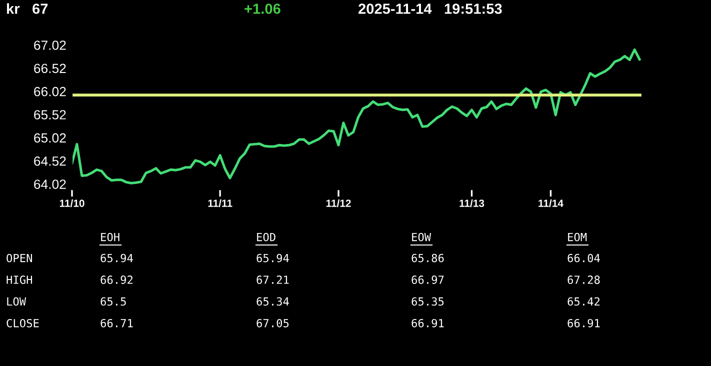 Image resolution: width=711 pixels, height=366 pixels. What do you see at coordinates (584, 301) in the screenshot?
I see `text: 65.42` at bounding box center [584, 301].